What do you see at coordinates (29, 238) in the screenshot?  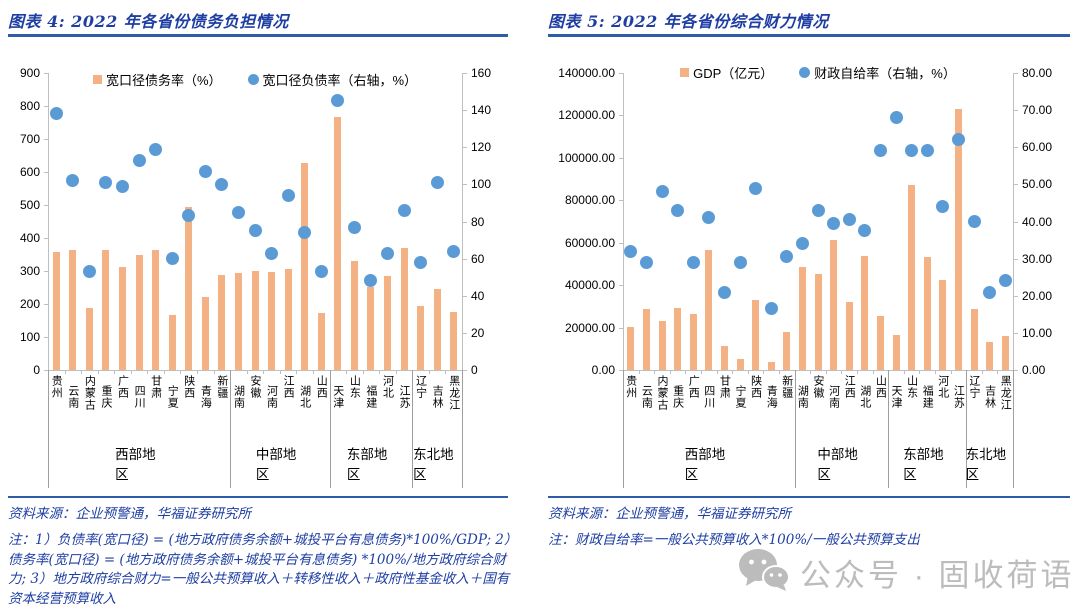 I see `y-axis-left-tick-label: 400` at bounding box center [29, 238].